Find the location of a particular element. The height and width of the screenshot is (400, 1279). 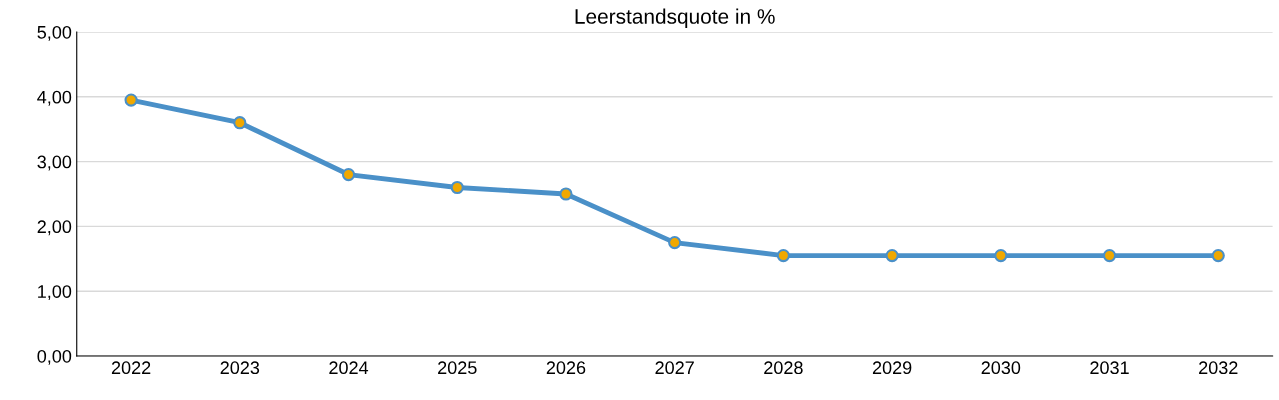

x-tick-label: 2030 is located at coordinates (1001, 368).